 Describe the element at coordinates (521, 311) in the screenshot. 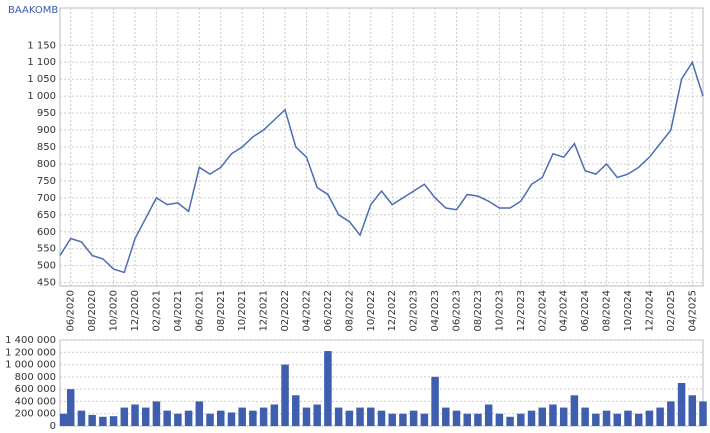

I see `x-tick-label: 12/2023` at that location.